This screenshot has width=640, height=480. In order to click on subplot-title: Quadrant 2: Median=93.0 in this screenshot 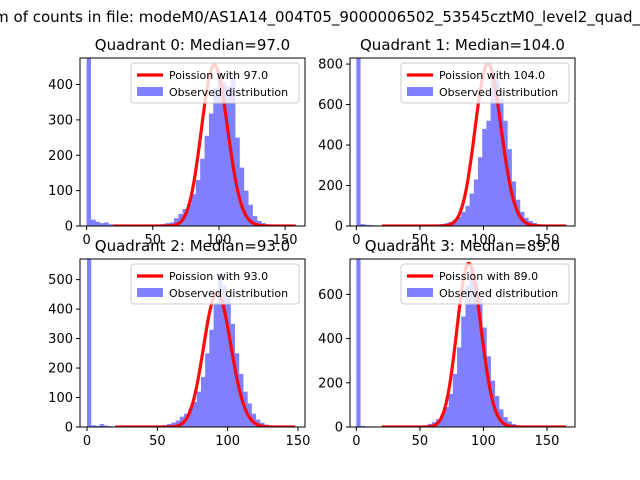, I will do `click(192, 246)`.